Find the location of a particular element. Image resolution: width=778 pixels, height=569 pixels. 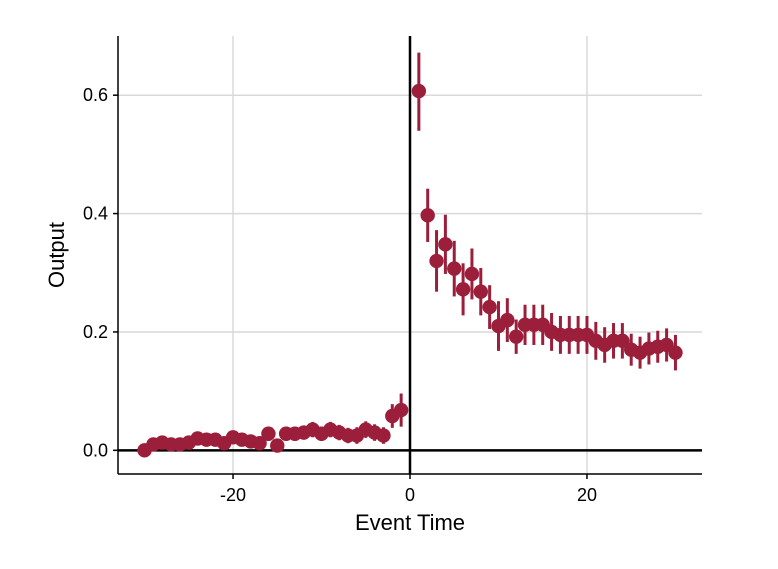

x-tick-label-0: -20 is located at coordinates (233, 495).